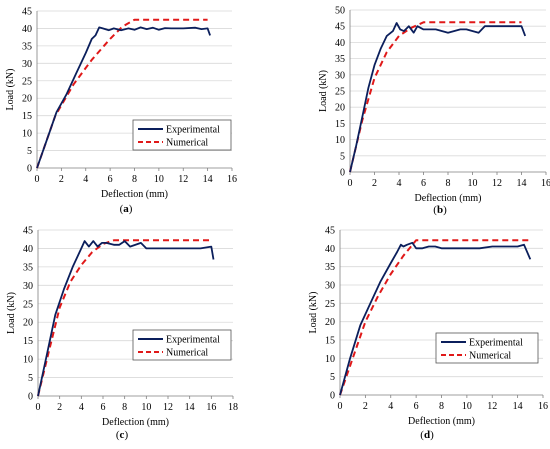 This screenshot has height=449, width=550. Describe the element at coordinates (122, 435) in the screenshot. I see `panel-caption: (c)` at that location.